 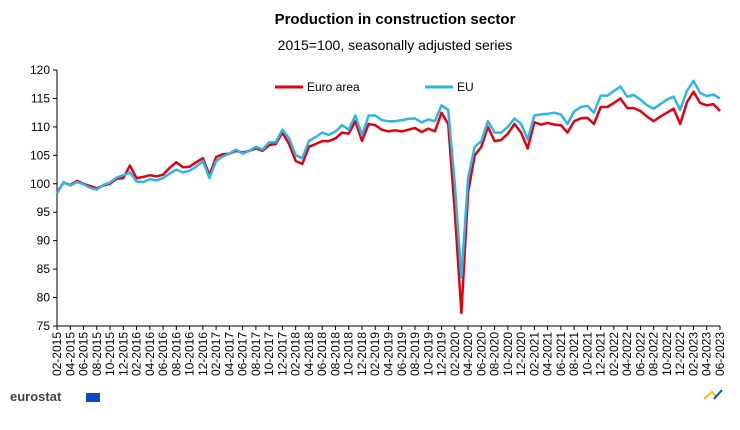 What do you see at coordinates (322, 354) in the screenshot?
I see `x-tick-label: 06-2018` at bounding box center [322, 354].